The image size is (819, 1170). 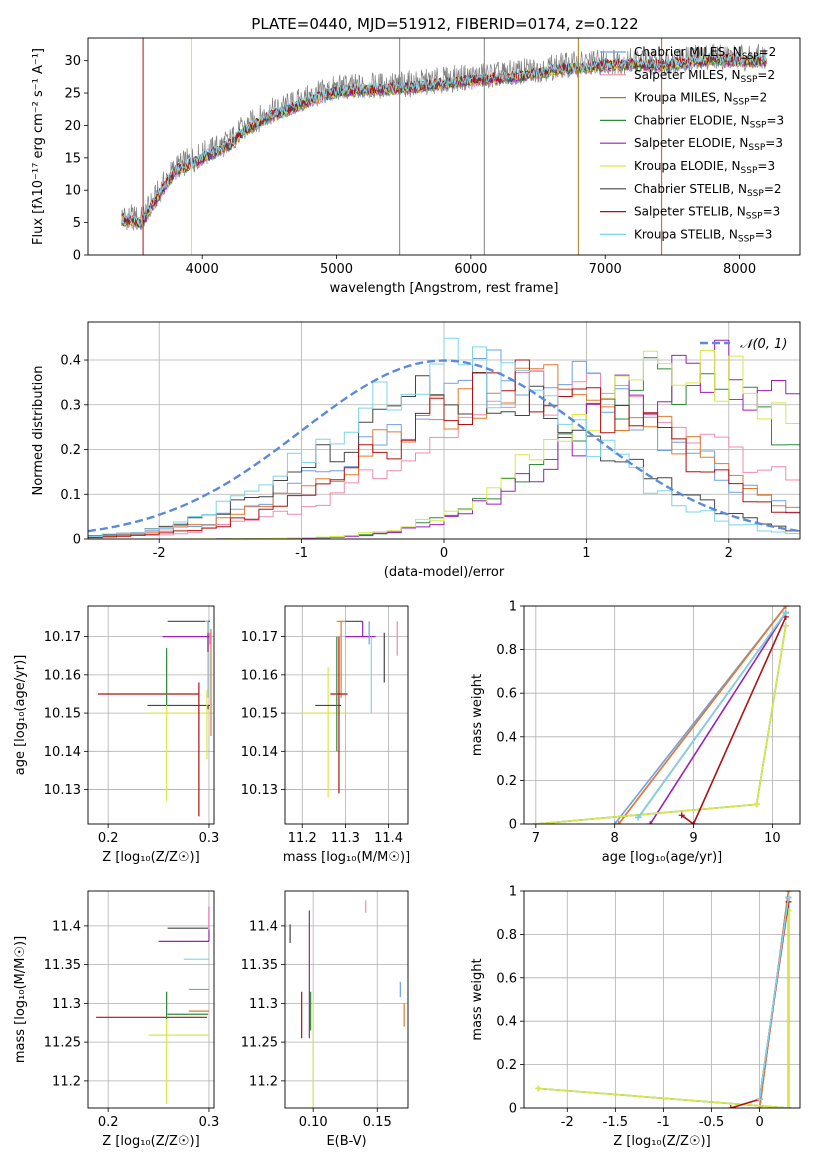 What do you see at coordinates (72, 191) in the screenshot?
I see `y-tick-label: 10` at bounding box center [72, 191].